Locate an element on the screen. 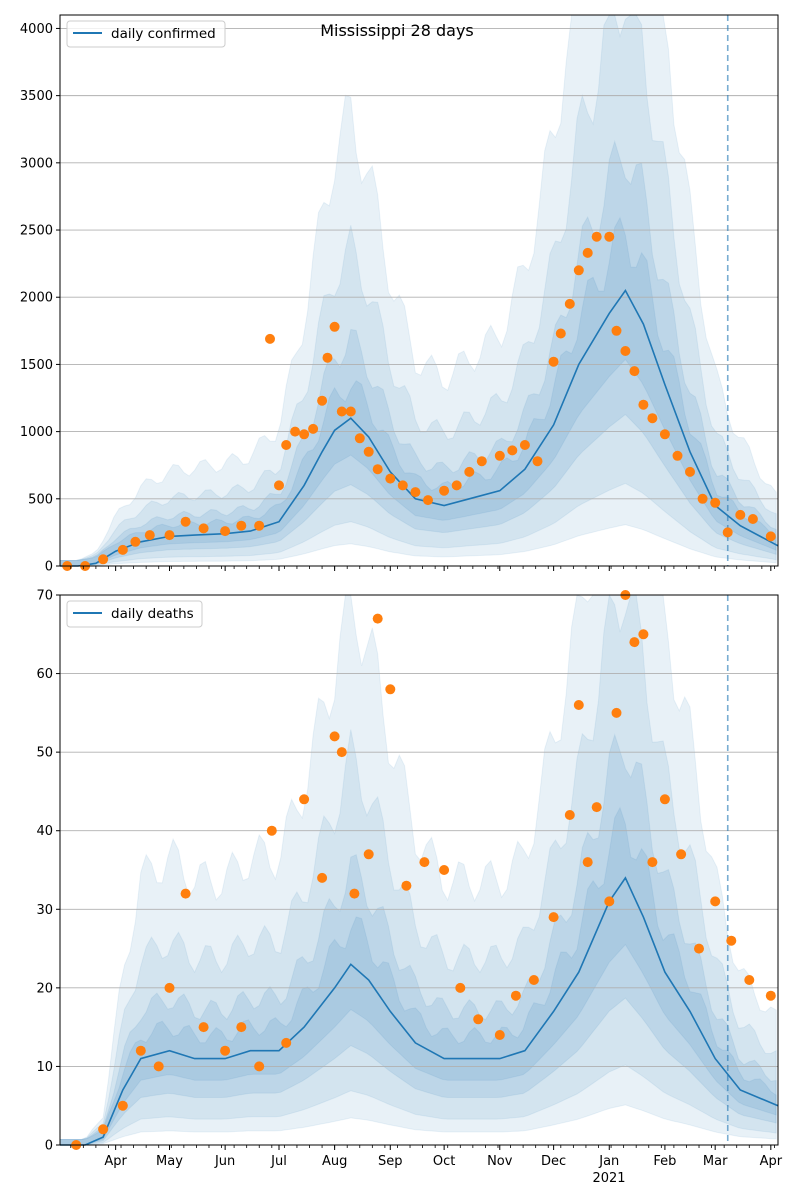 This screenshot has height=1200, width=800. deaths-x-tick-label: Jul is located at coordinates (278, 1161).